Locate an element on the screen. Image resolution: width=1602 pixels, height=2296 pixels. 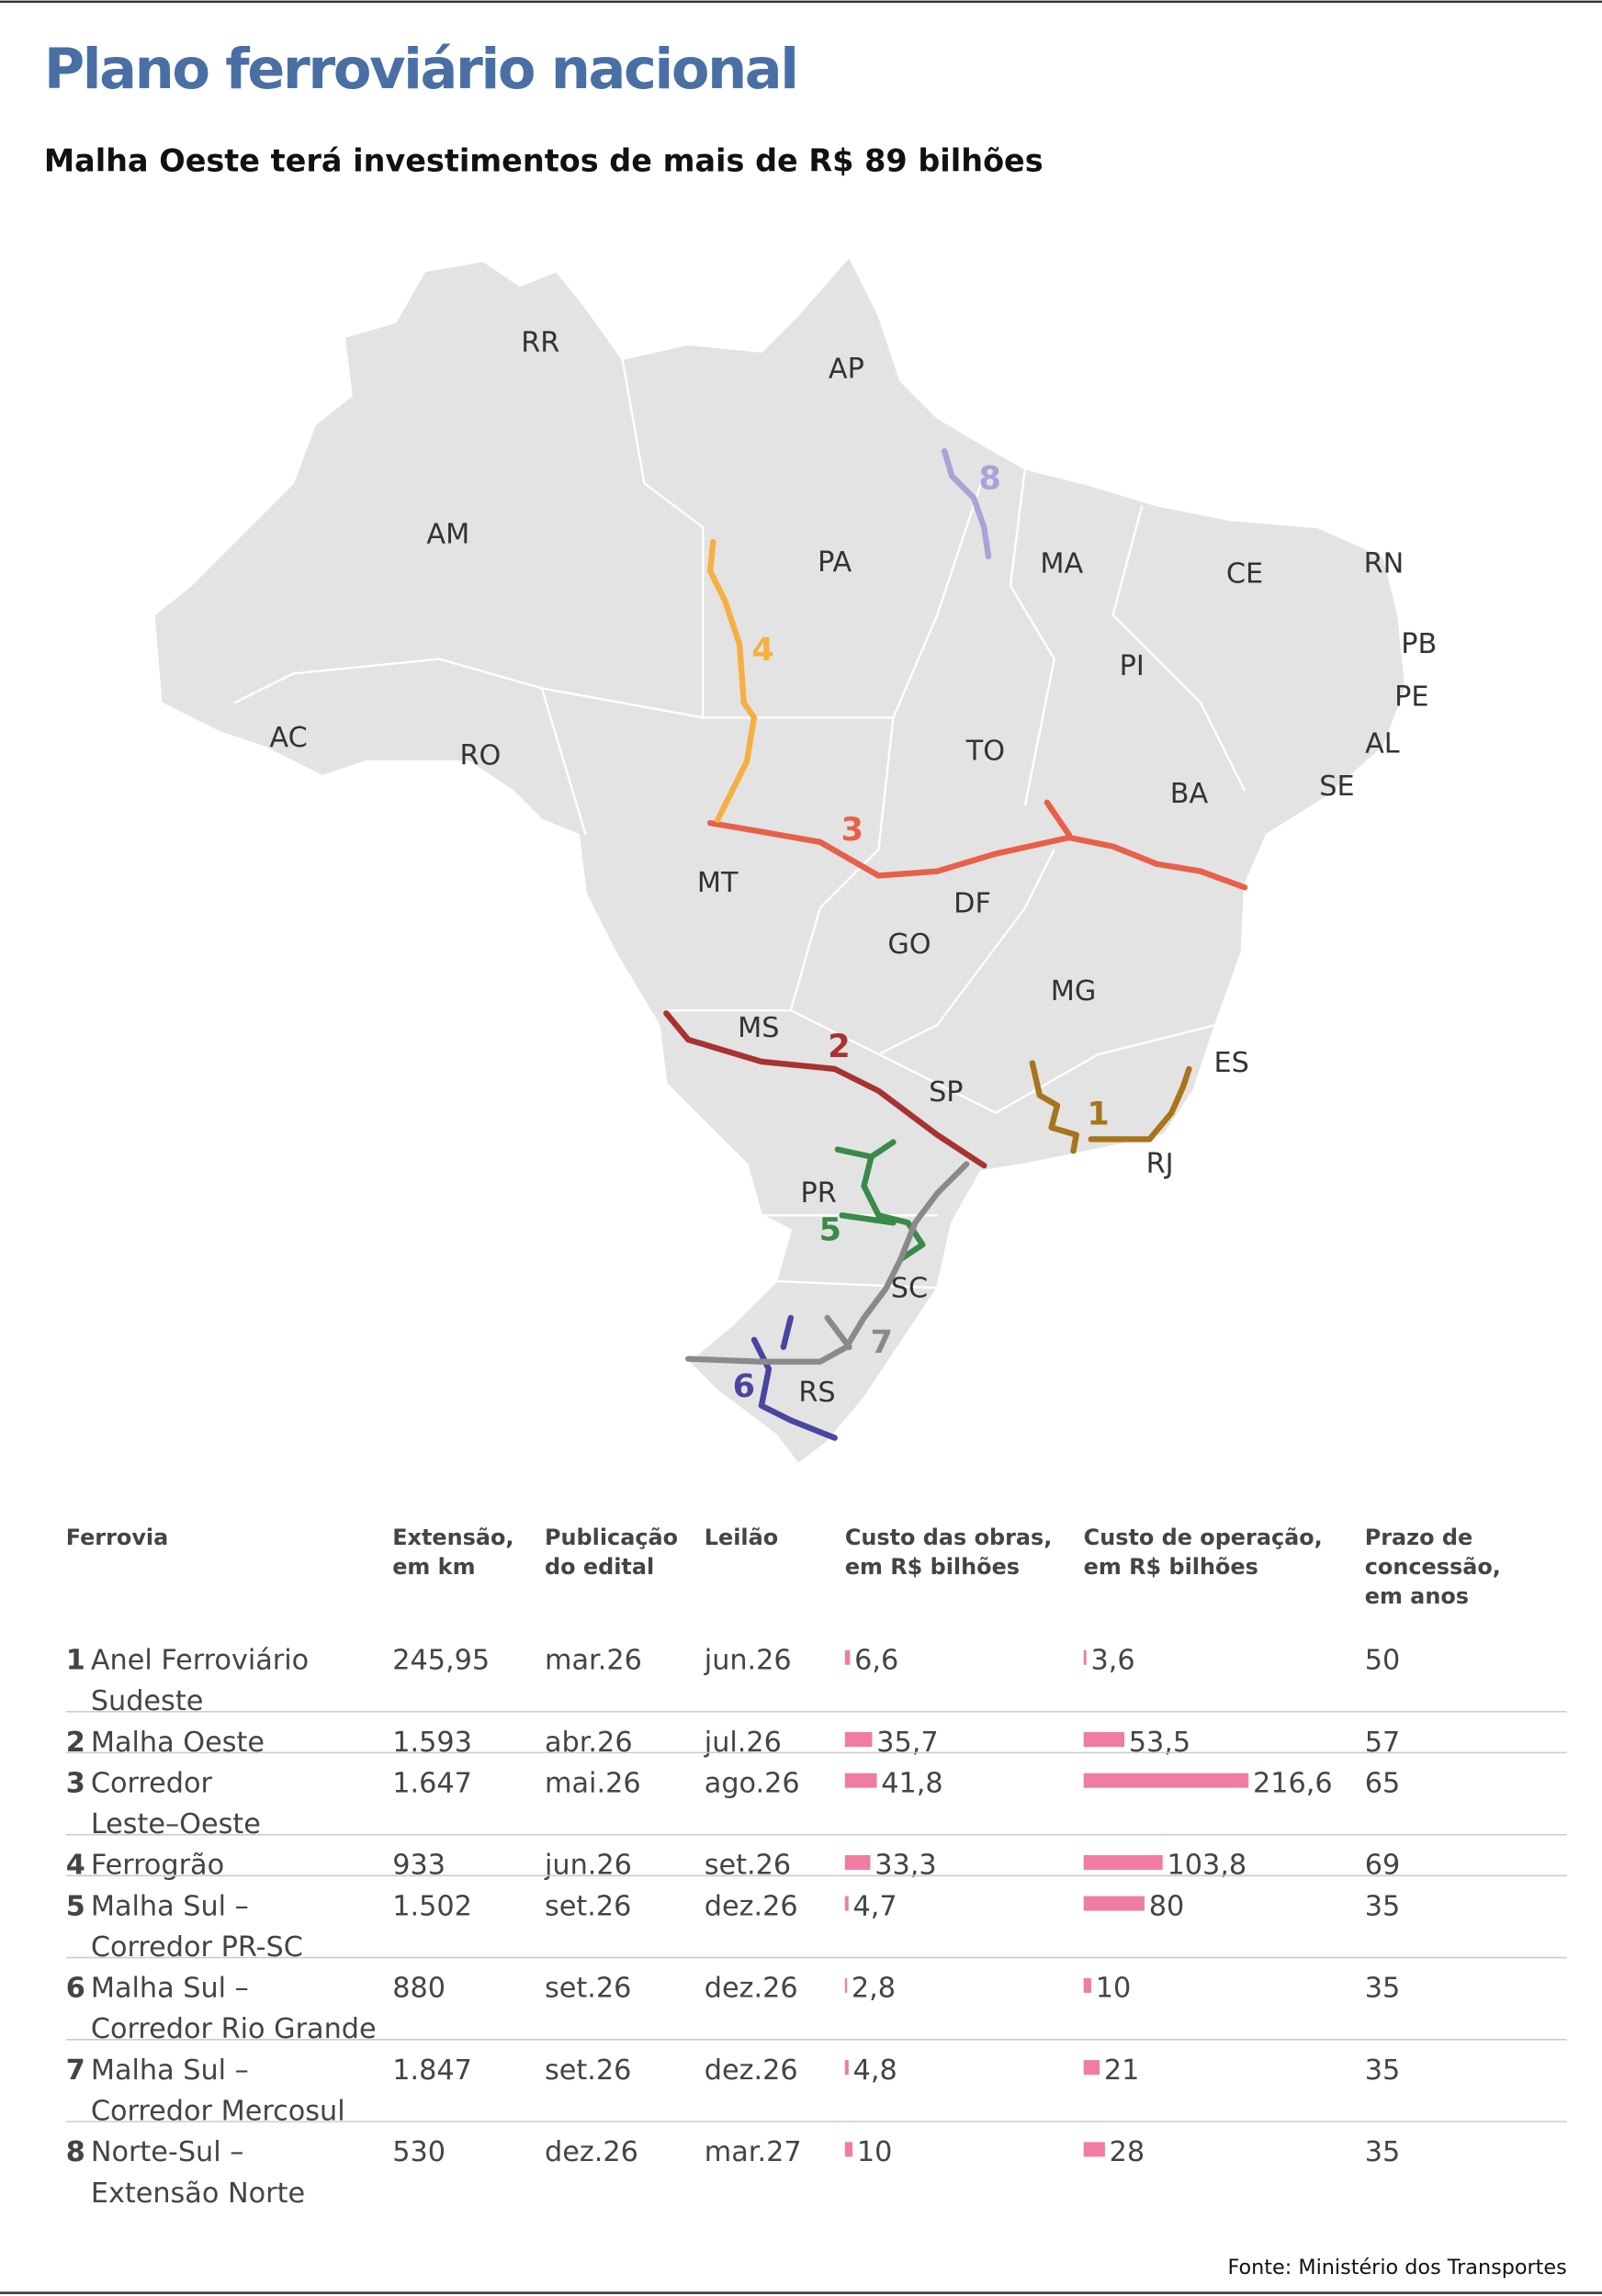
column-header: Custo das obras, is located at coordinates (949, 1537).